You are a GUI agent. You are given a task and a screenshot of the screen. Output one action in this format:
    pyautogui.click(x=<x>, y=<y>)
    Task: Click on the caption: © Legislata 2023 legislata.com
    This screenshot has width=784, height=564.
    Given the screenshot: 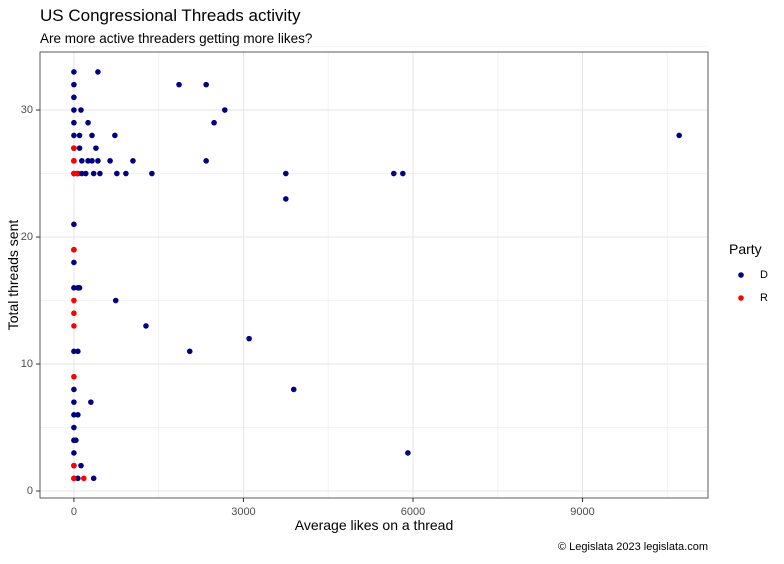 What is the action you would take?
    pyautogui.click(x=633, y=547)
    